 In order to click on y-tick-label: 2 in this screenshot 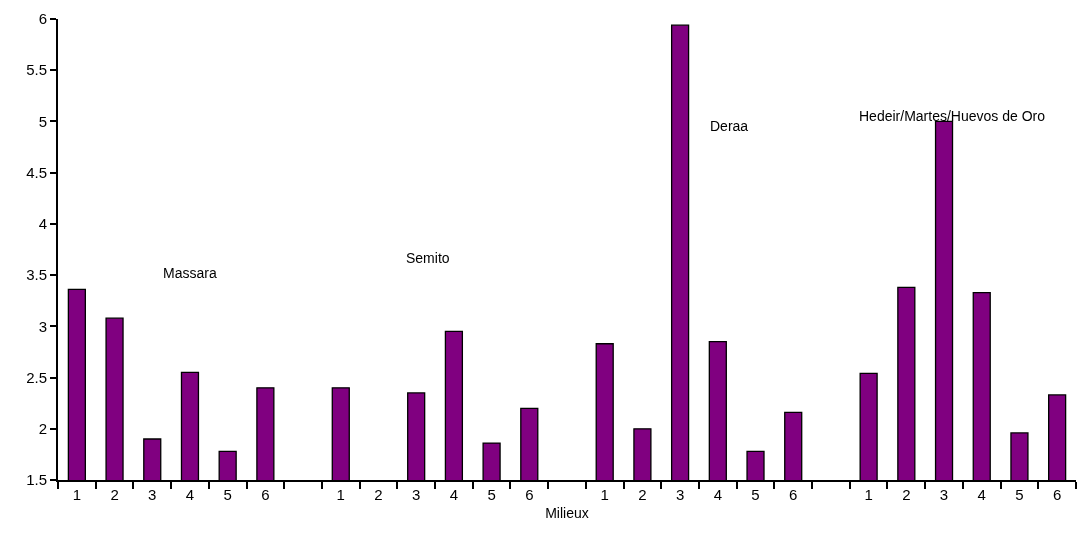, I will do `click(42, 429)`.